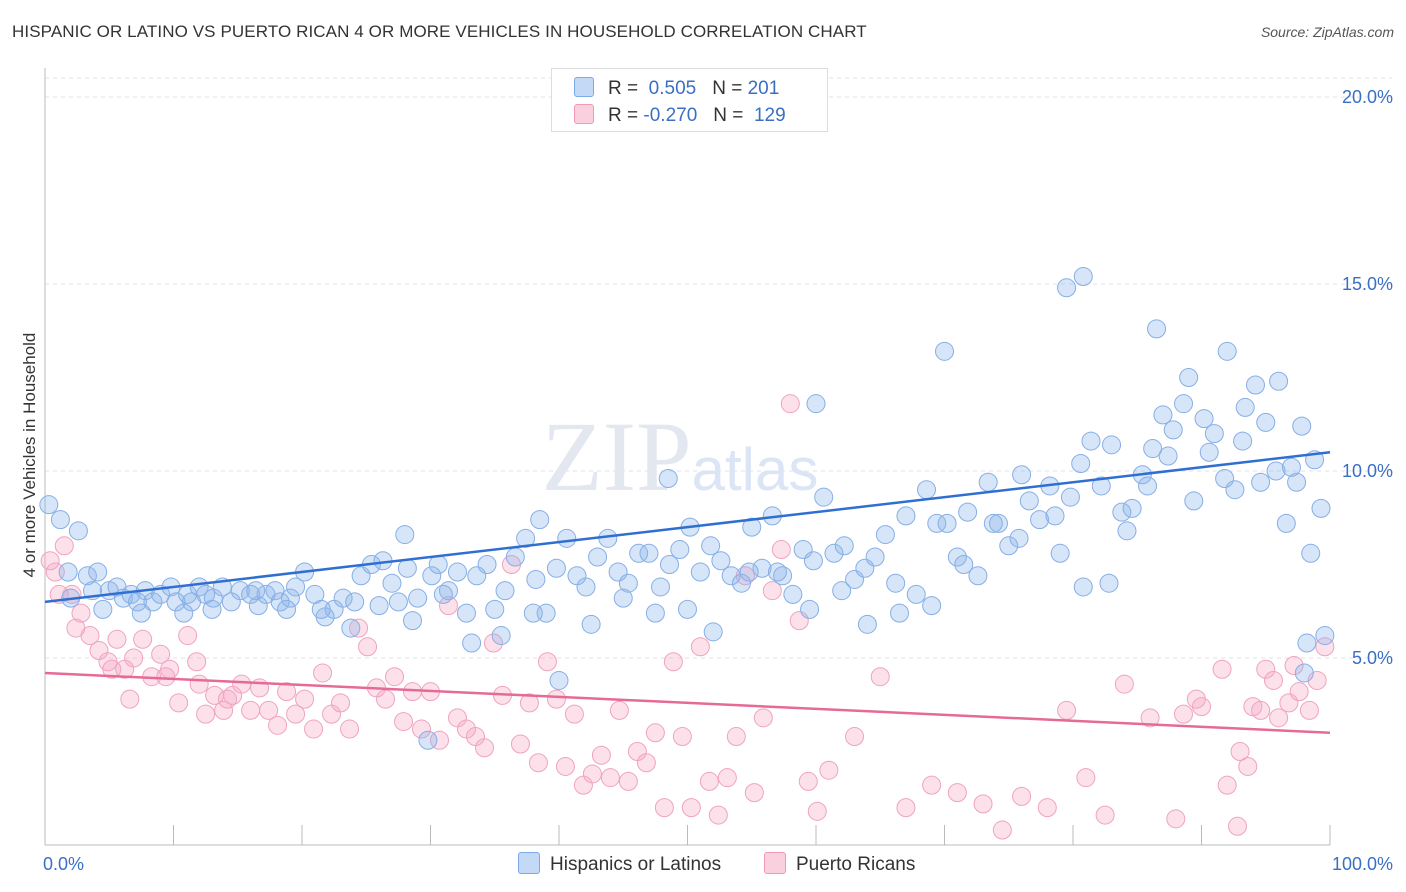 The height and width of the screenshot is (892, 1406). I want to click on bottom-legend-puerto-rican: Puerto Ricans, so click(839, 864).